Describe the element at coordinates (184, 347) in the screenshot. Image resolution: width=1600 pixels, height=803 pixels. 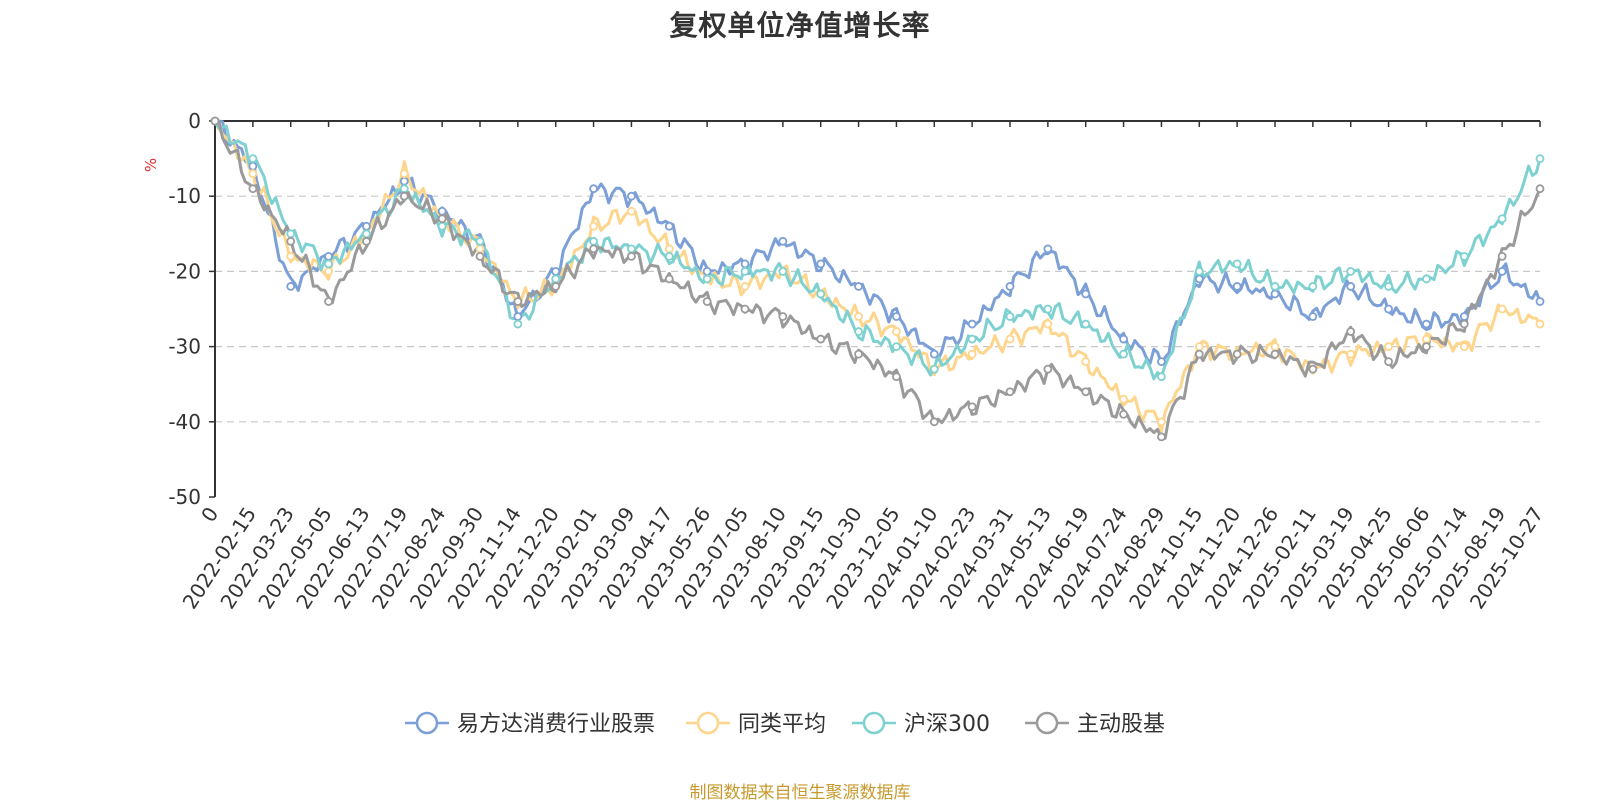
I see `y-tick-label: -30` at that location.